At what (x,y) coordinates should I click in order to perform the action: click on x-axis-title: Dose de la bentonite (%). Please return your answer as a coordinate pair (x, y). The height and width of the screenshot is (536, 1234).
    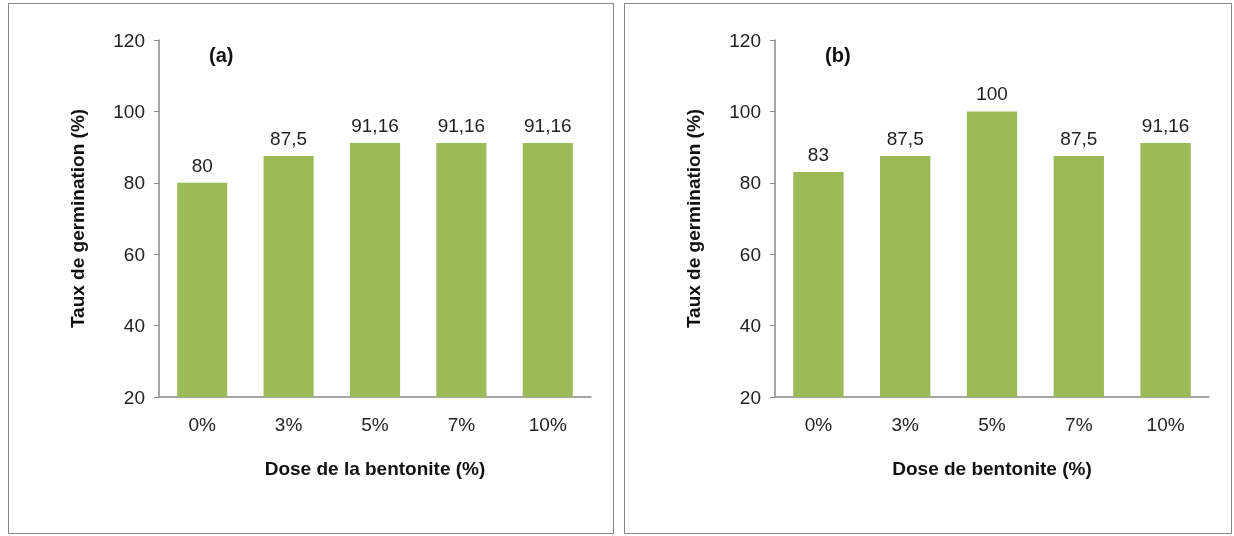
    Looking at the image, I should click on (375, 468).